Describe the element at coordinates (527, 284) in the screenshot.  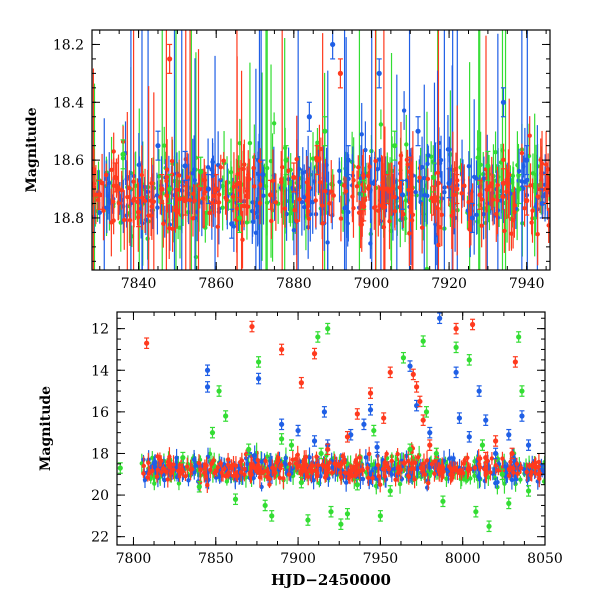
I see `x-tick-label: 7940` at that location.